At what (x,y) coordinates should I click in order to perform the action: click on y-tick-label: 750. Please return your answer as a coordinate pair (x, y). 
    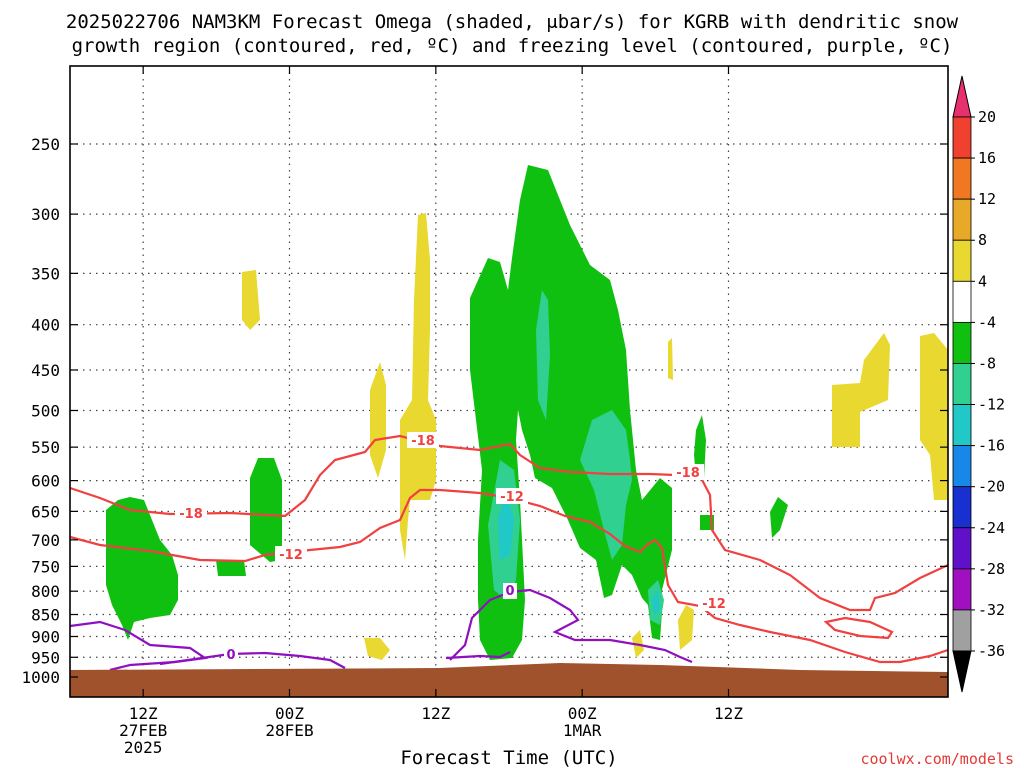
    Looking at the image, I should click on (45, 566).